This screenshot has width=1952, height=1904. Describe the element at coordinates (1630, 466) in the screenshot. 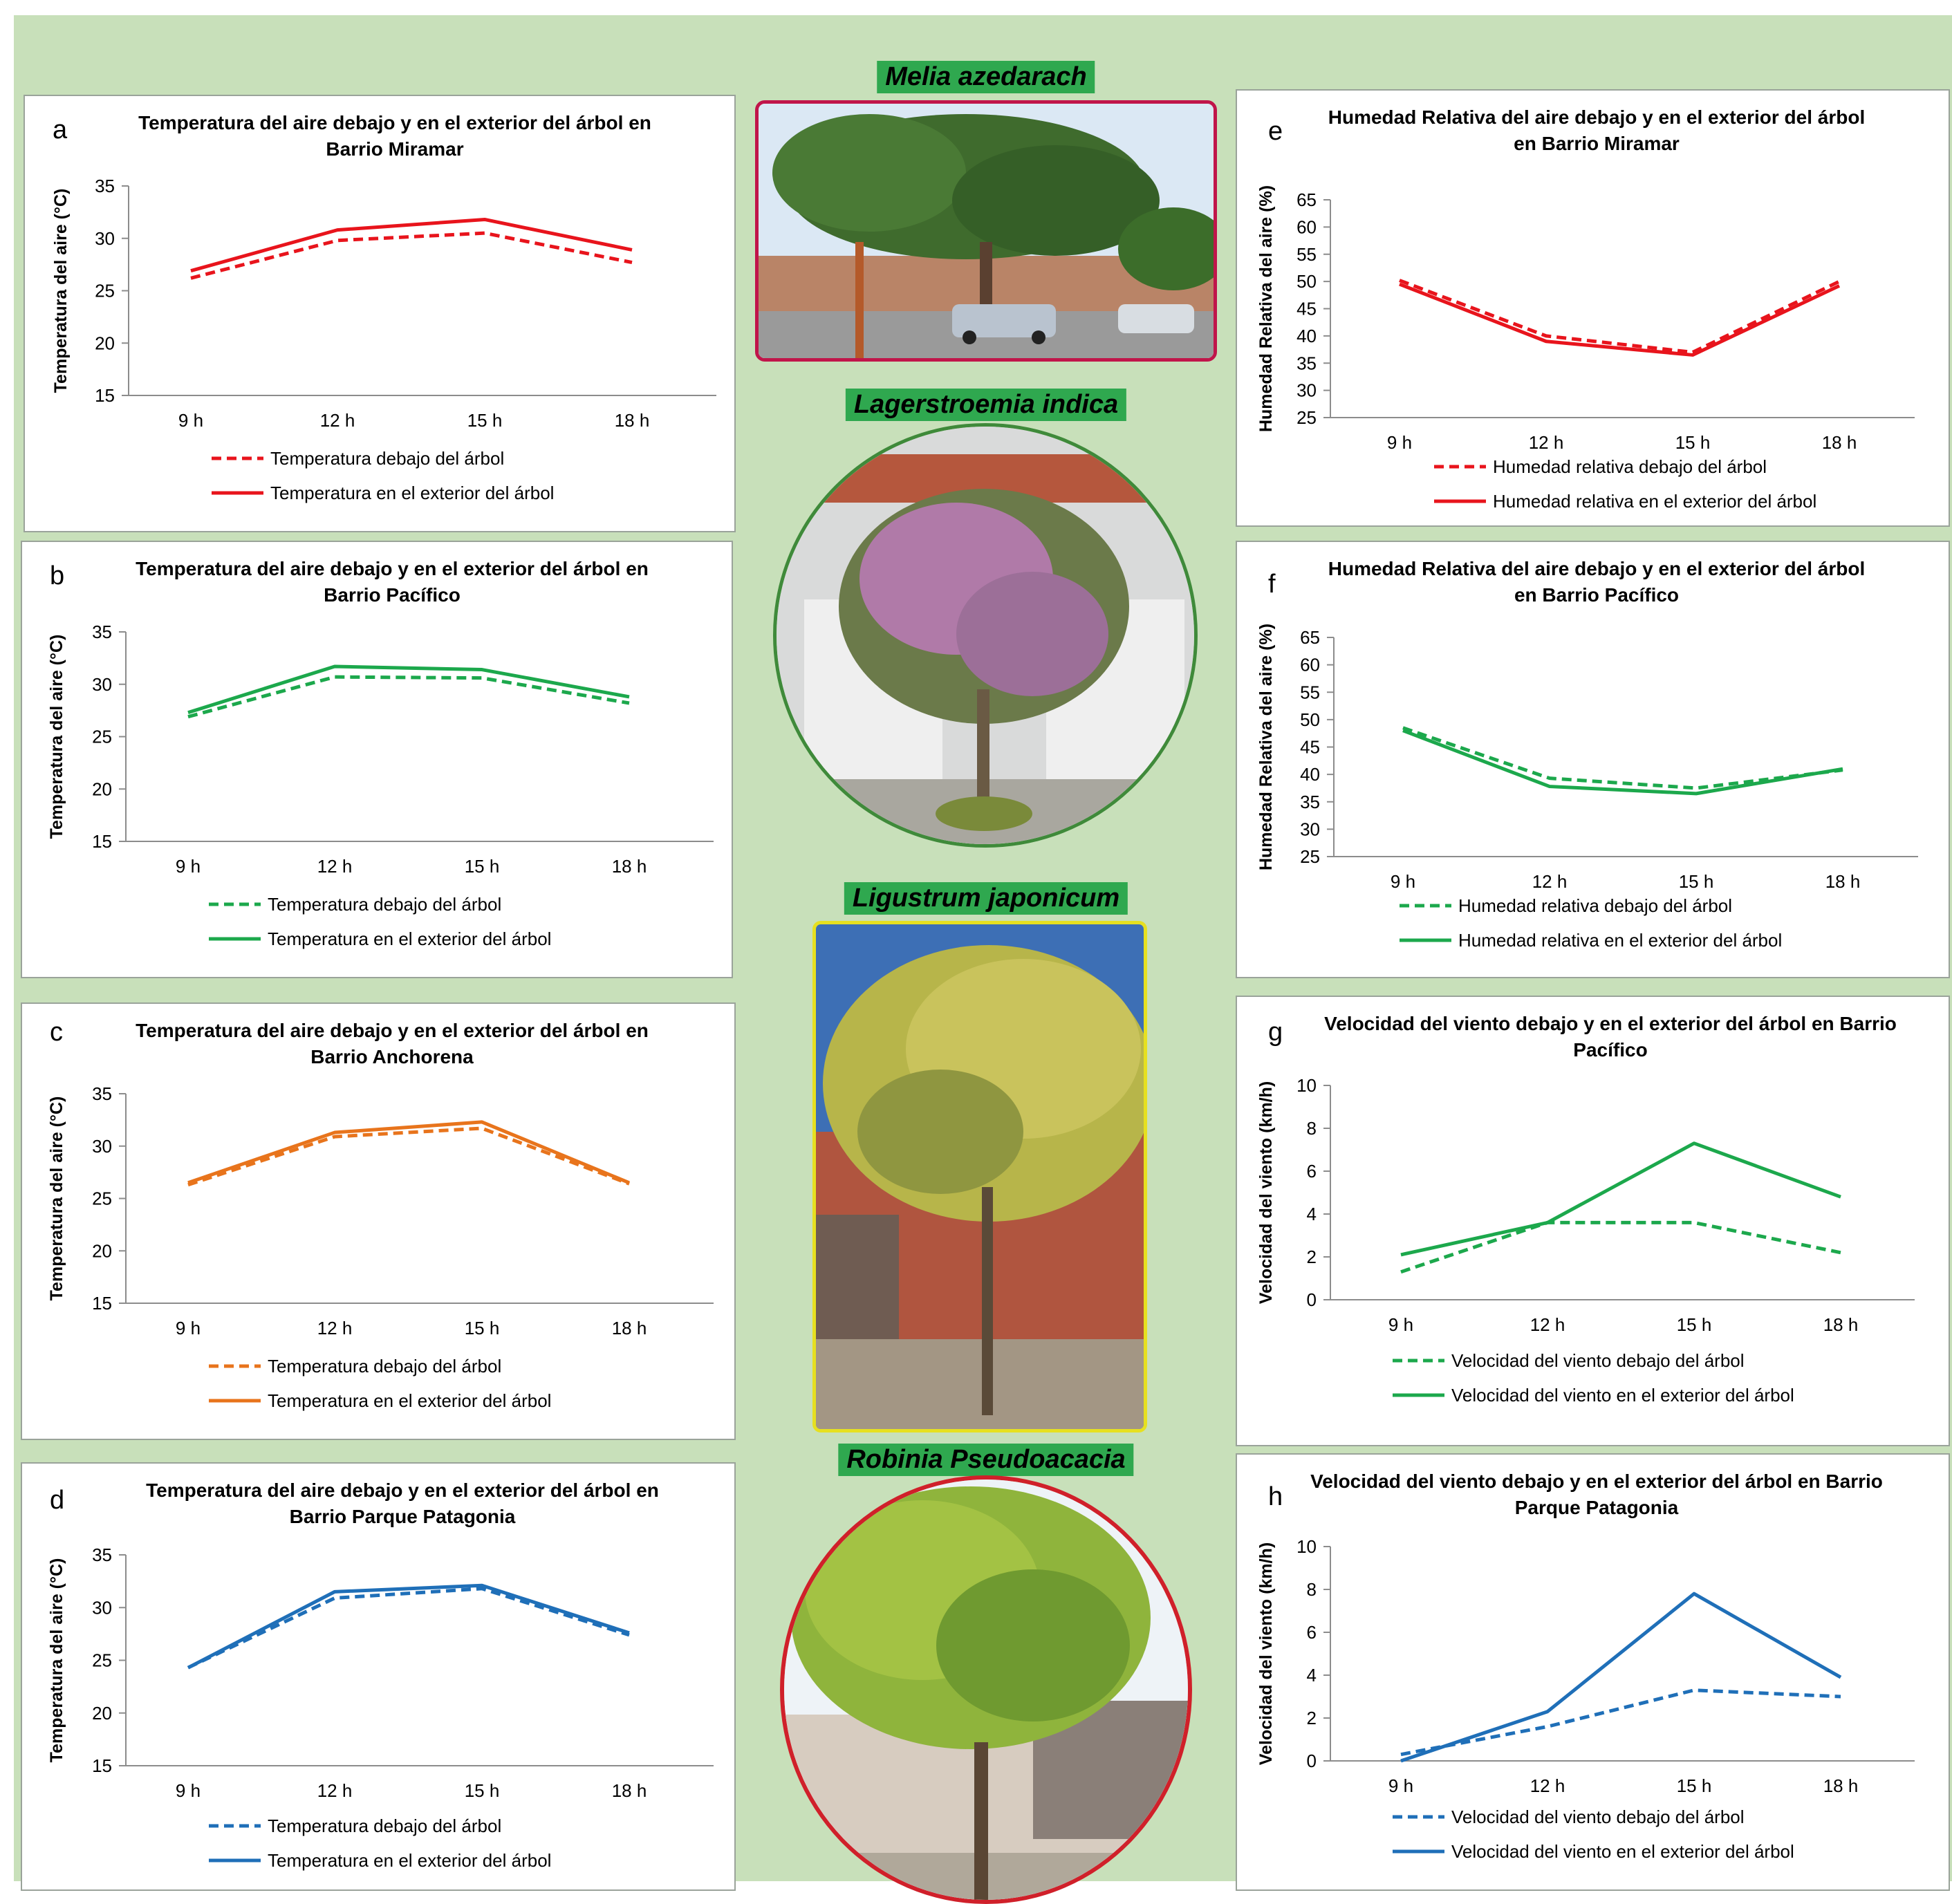

I see `legend-label: Humedad relativa debajo del árbol` at that location.